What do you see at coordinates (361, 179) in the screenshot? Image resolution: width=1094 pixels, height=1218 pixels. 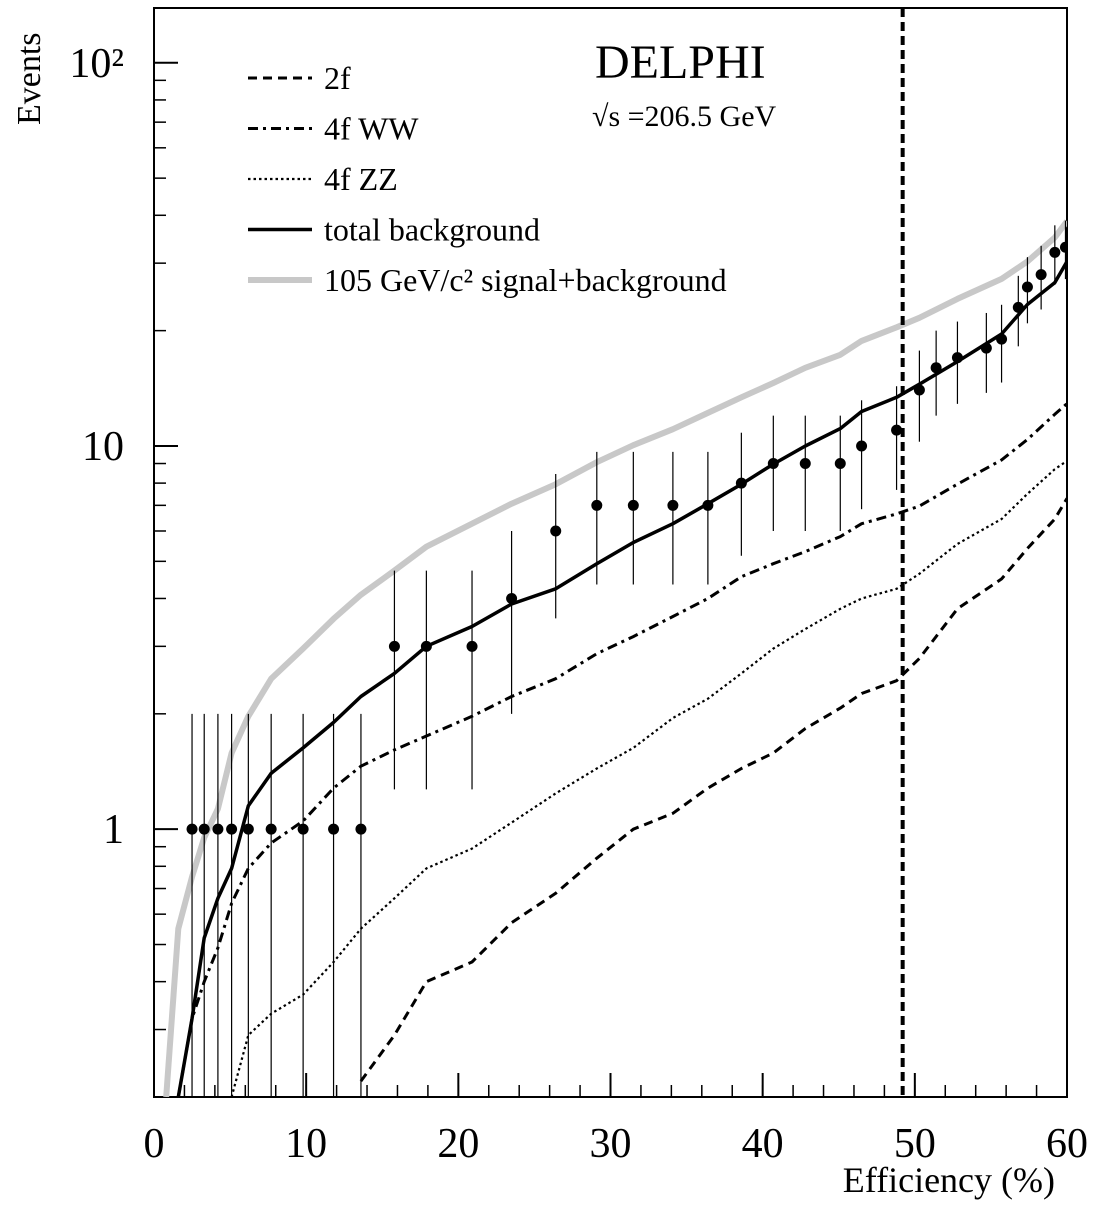 I see `legend-label: 4f ZZ` at bounding box center [361, 179].